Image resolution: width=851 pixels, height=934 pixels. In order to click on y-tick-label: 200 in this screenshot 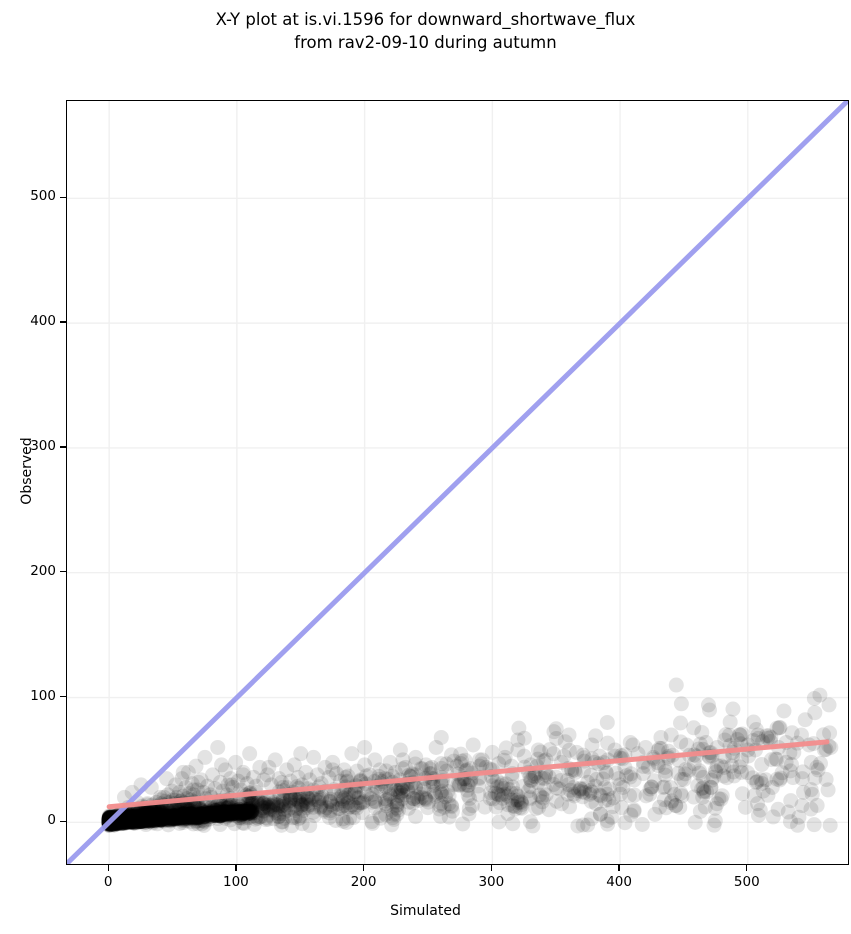, I will do `click(43, 570)`.